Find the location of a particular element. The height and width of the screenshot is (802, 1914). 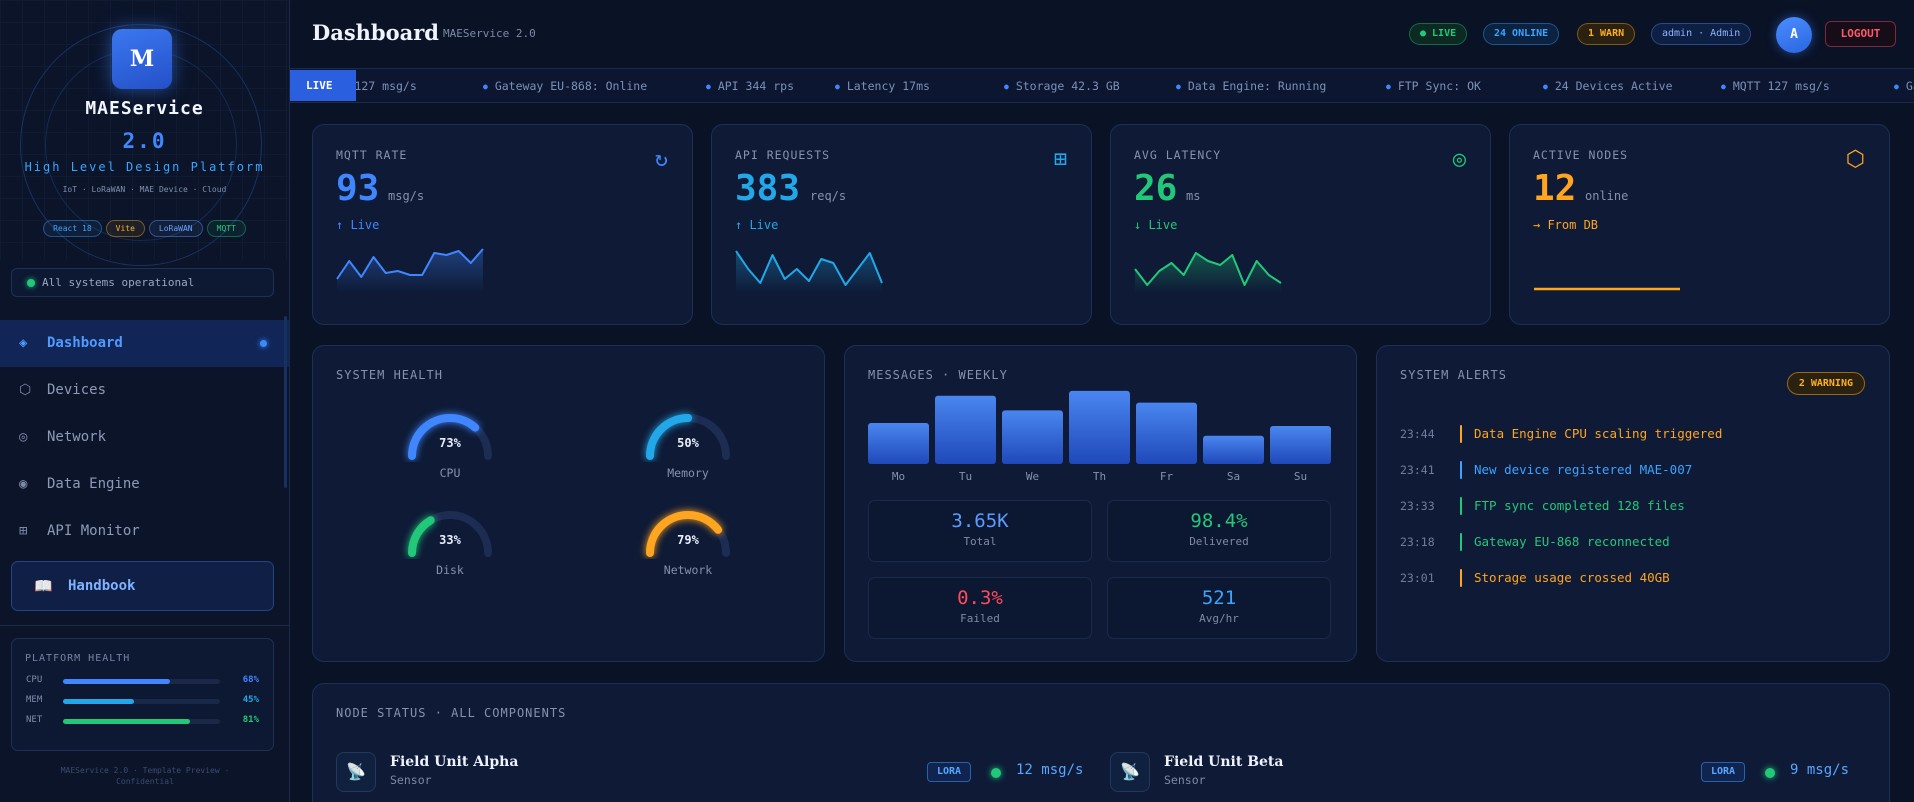

stat-value: 383 is located at coordinates (768, 188).